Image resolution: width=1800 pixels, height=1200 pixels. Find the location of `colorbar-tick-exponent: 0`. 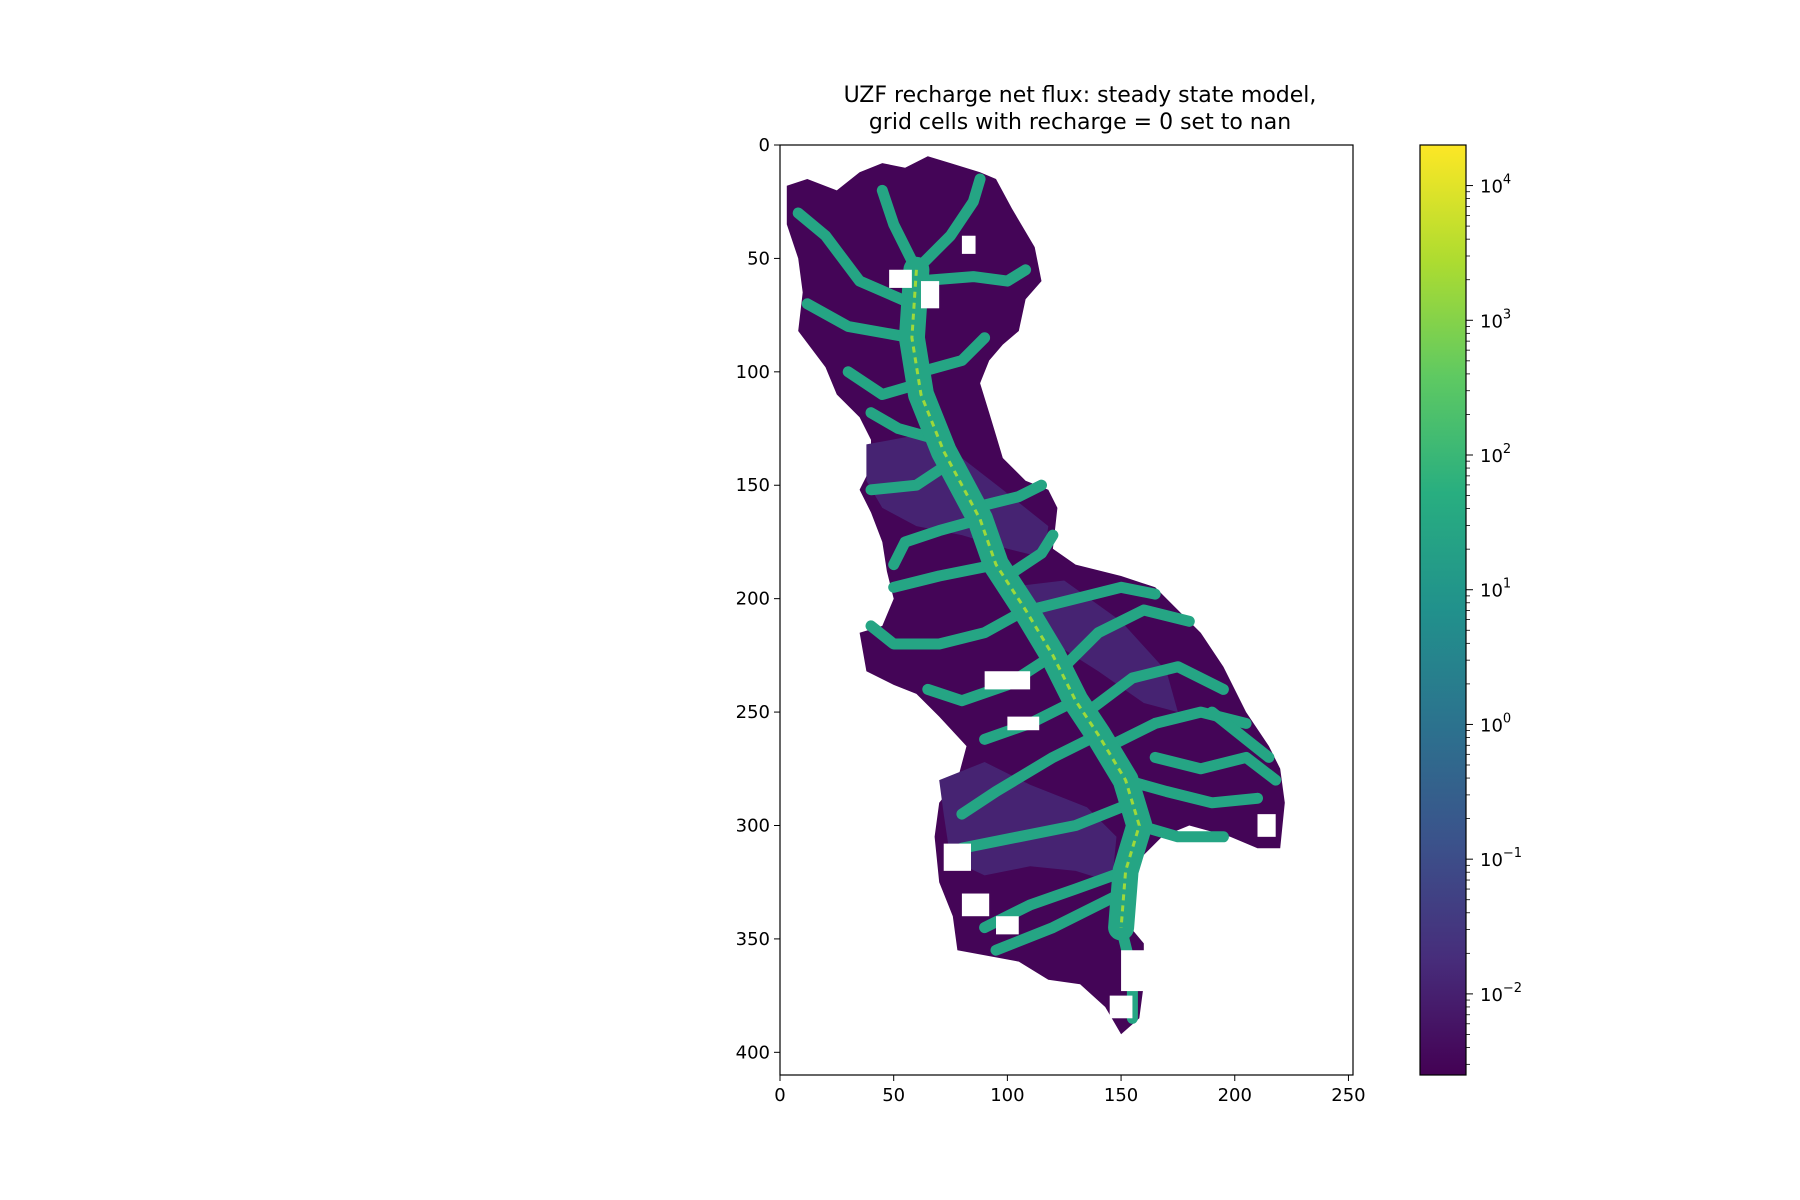

colorbar-tick-exponent: 0 is located at coordinates (1507, 718).